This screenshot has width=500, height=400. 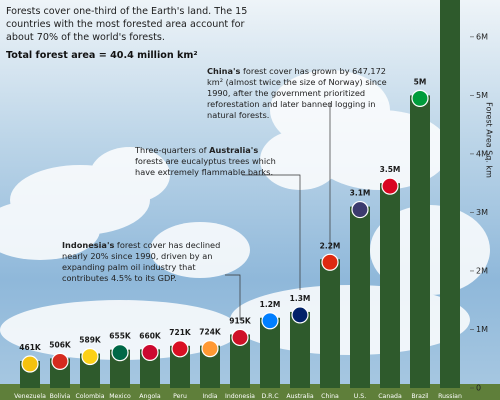 I want to click on value-label: 461K, so click(x=30, y=347).